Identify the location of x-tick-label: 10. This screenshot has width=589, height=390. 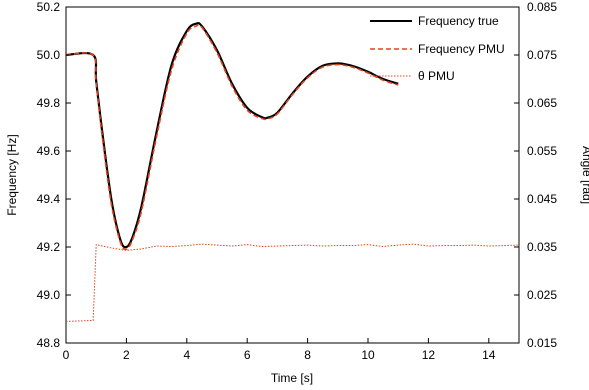
(368, 355).